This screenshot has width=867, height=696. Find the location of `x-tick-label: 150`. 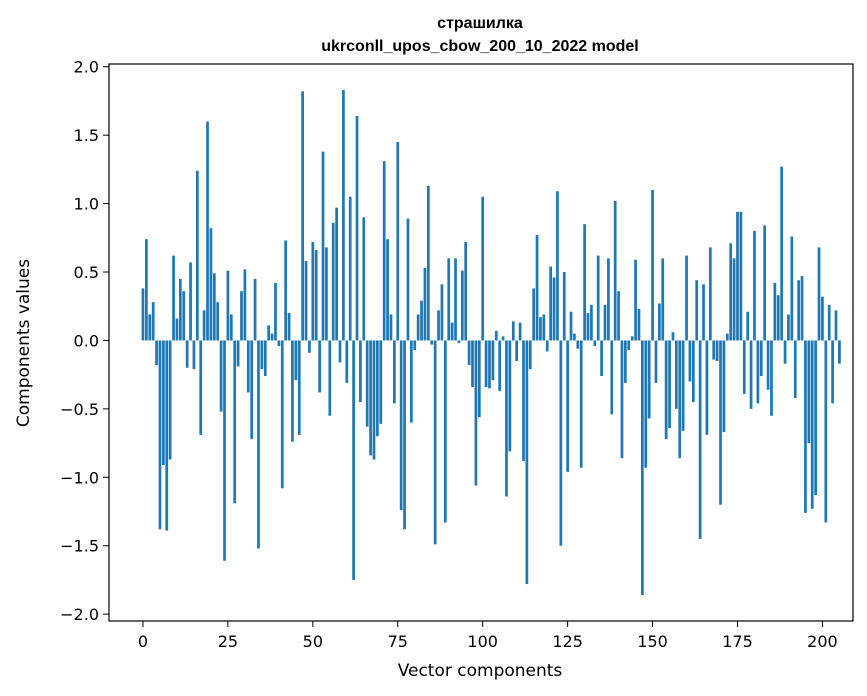

x-tick-label: 150 is located at coordinates (652, 641).